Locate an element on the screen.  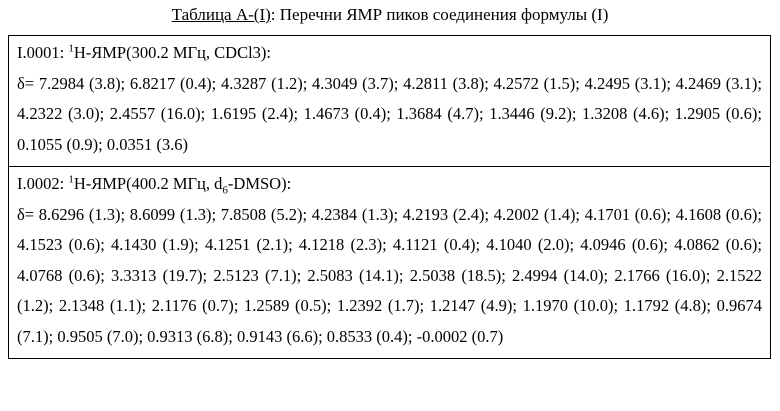
row-header: I.0001: 1H-ЯМР(300.2 МГц, CDCl3): is located at coordinates (389, 53).